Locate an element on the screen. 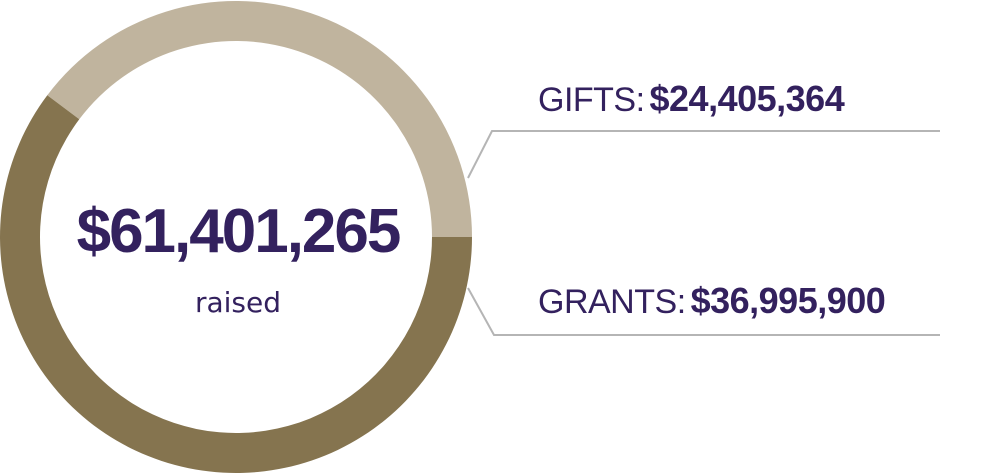 This screenshot has height=474, width=992. legend-gifts-name: GIFTS is located at coordinates (587, 100).